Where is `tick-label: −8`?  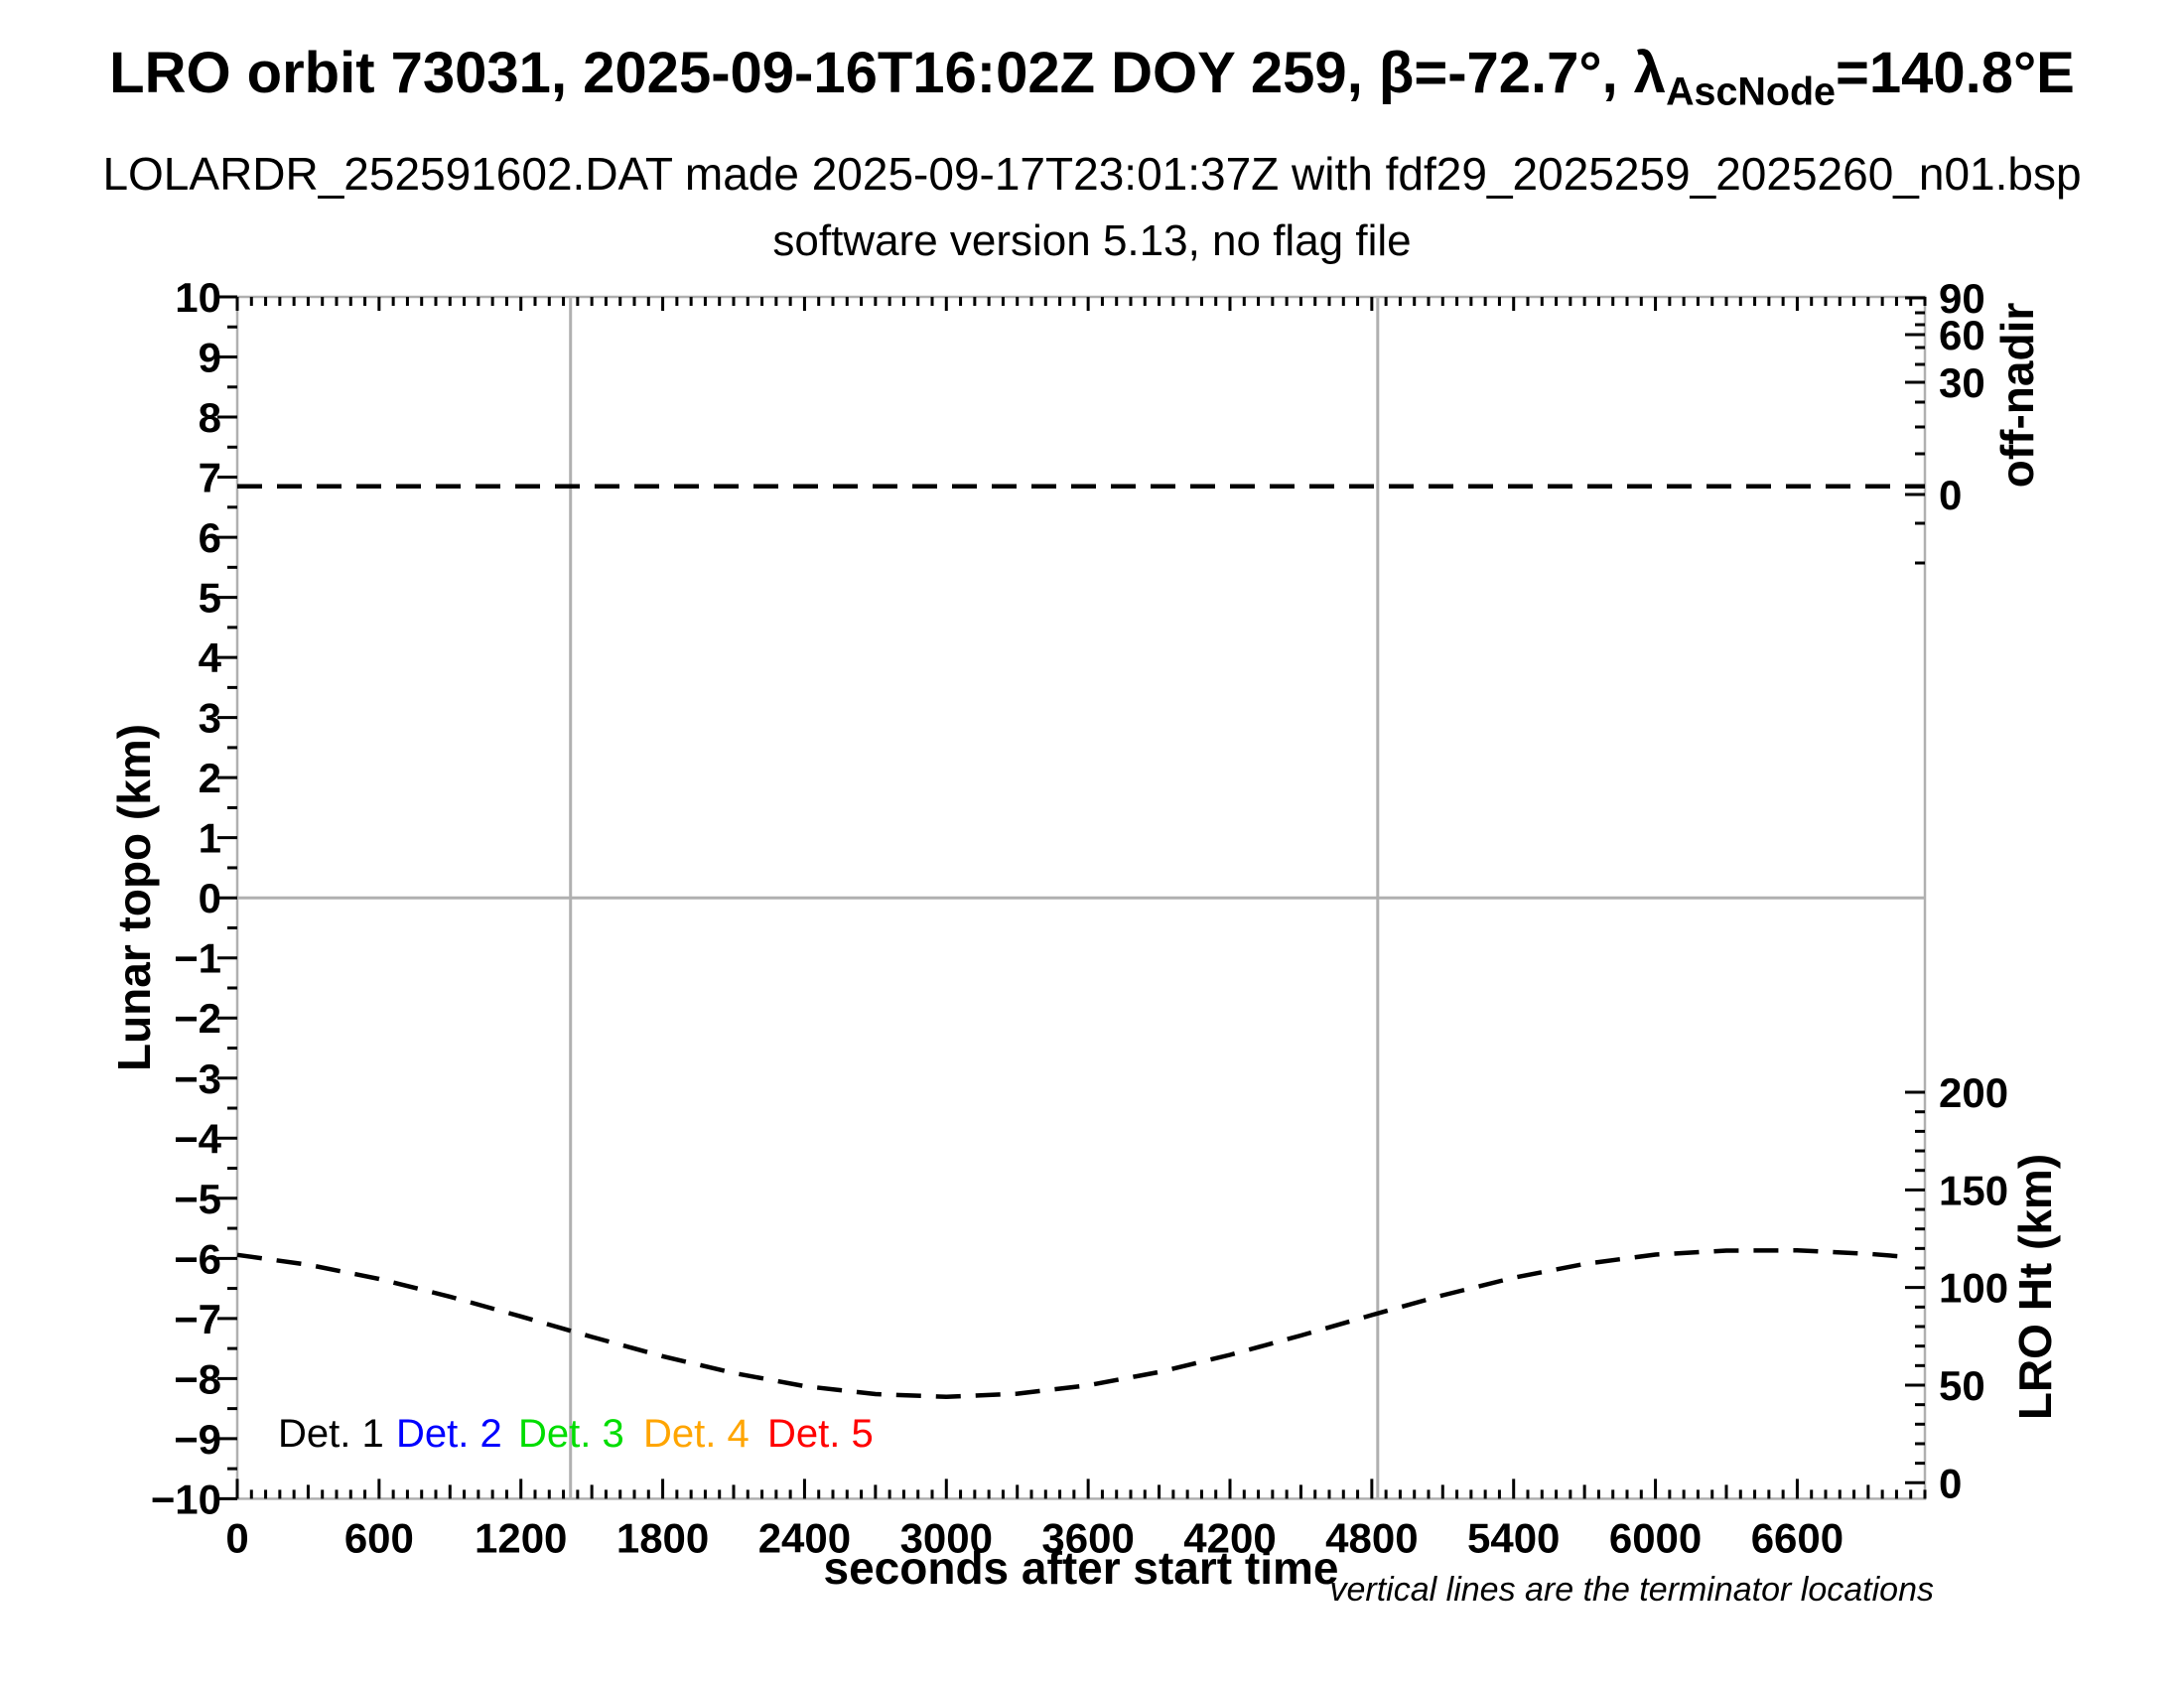 tick-label: −8 is located at coordinates (197, 1378).